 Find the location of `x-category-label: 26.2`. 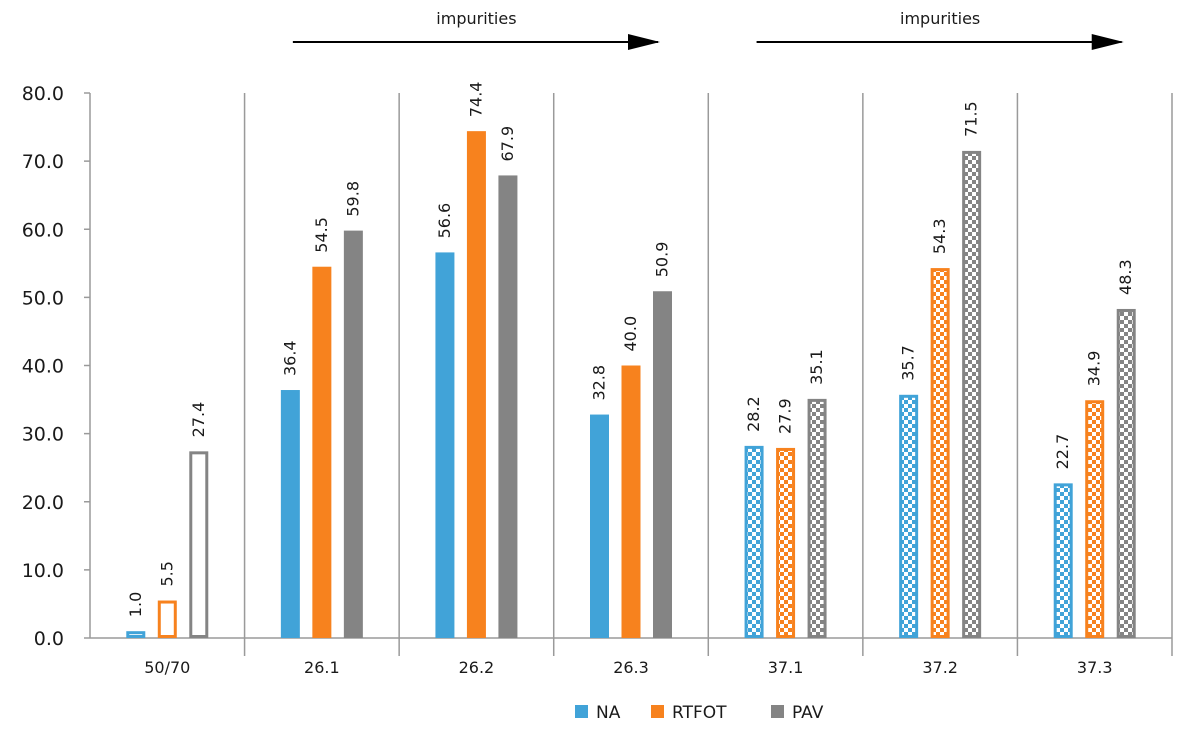

x-category-label: 26.2 is located at coordinates (477, 667).